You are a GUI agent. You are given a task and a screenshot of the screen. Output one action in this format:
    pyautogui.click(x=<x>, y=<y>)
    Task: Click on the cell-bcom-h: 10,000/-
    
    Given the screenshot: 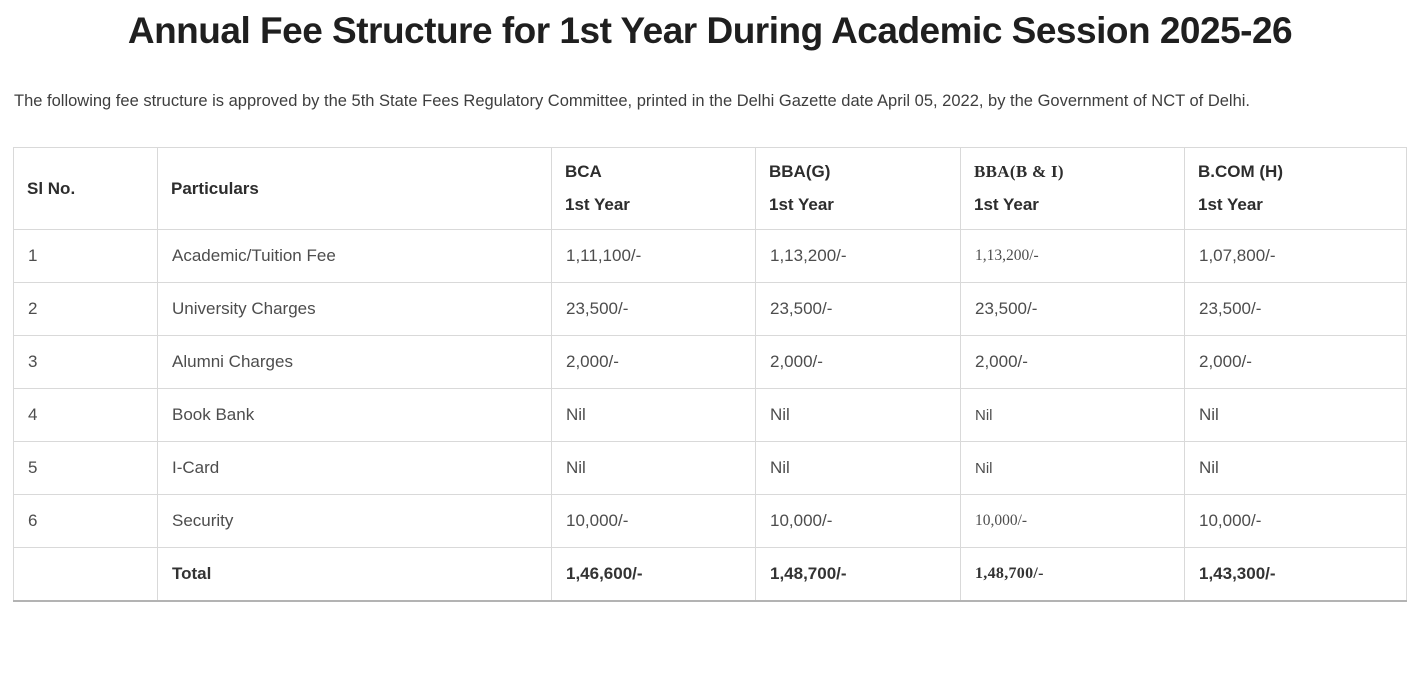 What is the action you would take?
    pyautogui.click(x=1295, y=521)
    